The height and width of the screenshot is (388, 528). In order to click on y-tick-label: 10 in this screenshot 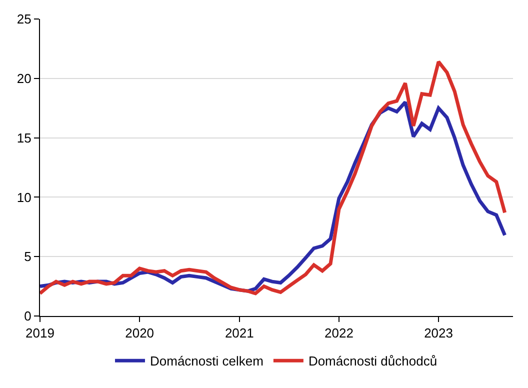, I will do `click(24, 197)`.